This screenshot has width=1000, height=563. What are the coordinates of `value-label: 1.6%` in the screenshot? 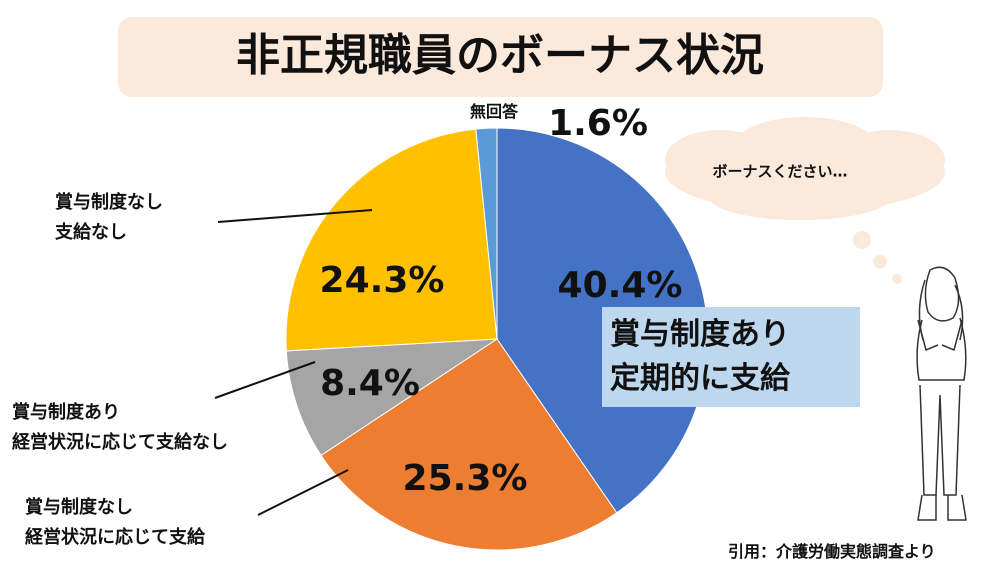 It's located at (598, 123).